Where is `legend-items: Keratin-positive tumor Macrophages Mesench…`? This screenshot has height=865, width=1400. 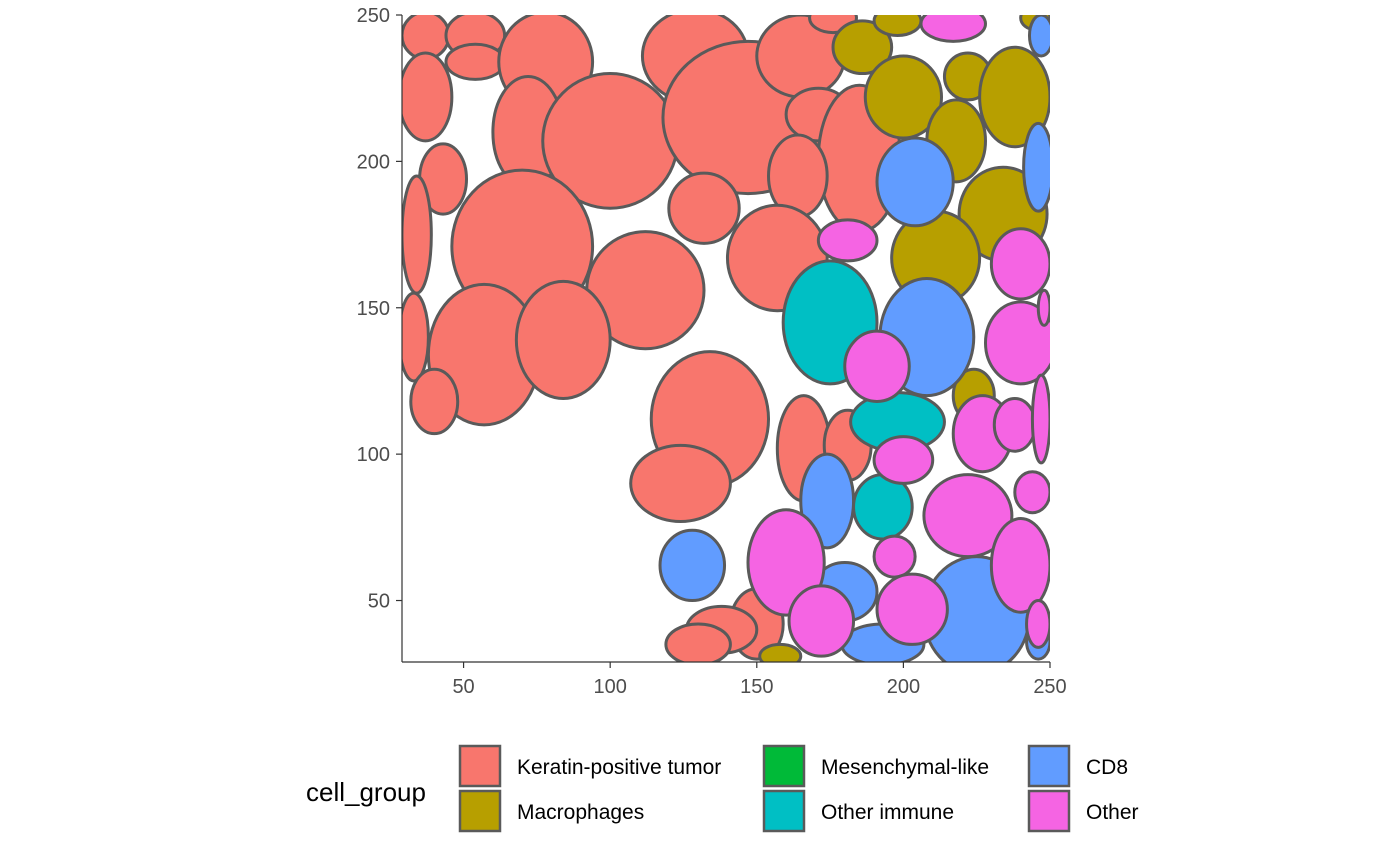
legend-items: Keratin-positive tumor Macrophages Mesench… is located at coordinates (798, 788).